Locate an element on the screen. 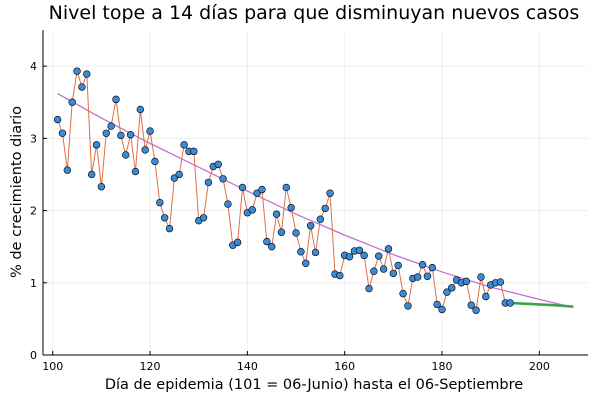 The image size is (600, 400). x-tick-label: 200 is located at coordinates (539, 366).